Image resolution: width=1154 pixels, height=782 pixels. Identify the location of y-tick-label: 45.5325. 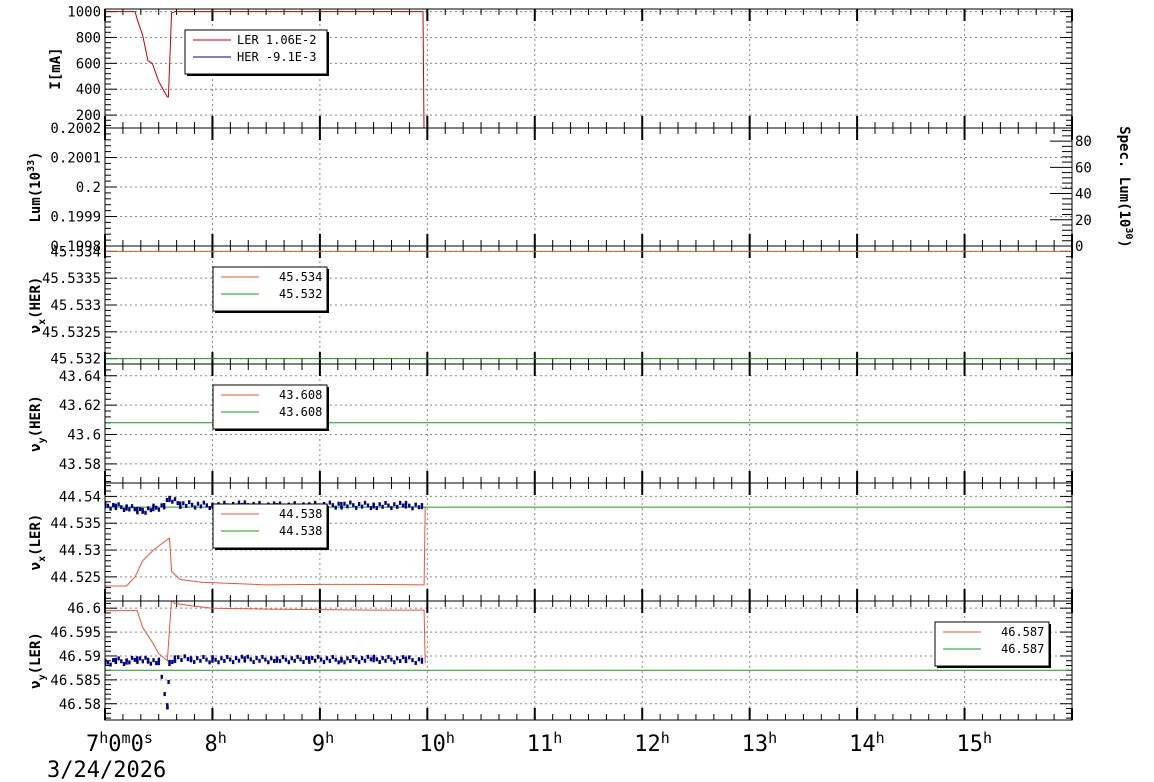
(71, 333).